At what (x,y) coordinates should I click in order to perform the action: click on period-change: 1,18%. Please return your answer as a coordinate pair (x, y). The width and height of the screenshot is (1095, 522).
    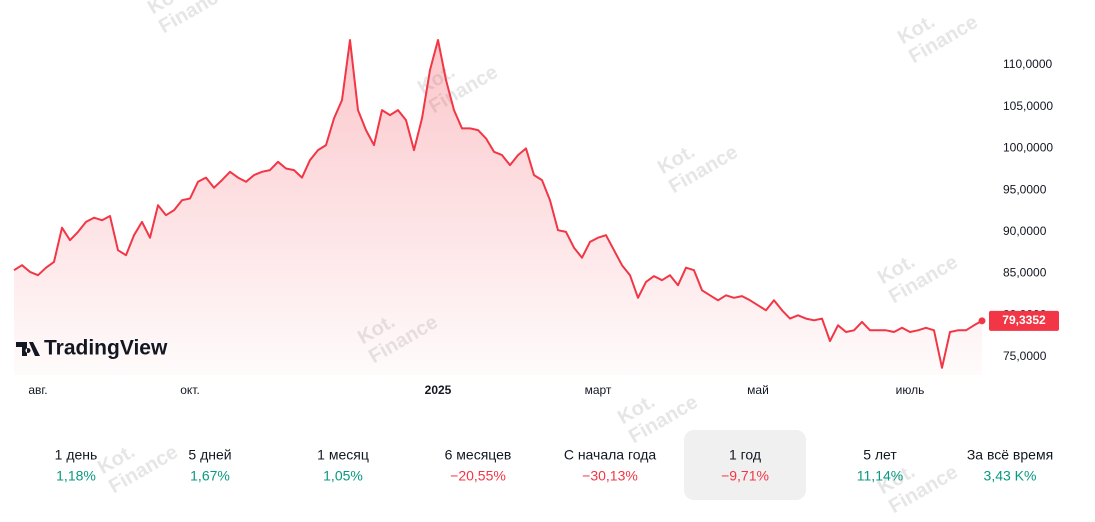
    Looking at the image, I should click on (76, 476).